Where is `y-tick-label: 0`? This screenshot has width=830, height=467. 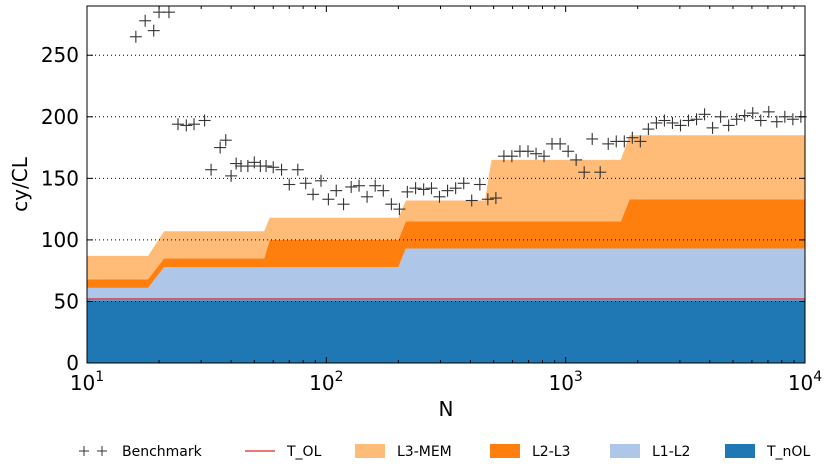
y-tick-label: 0 is located at coordinates (72, 363).